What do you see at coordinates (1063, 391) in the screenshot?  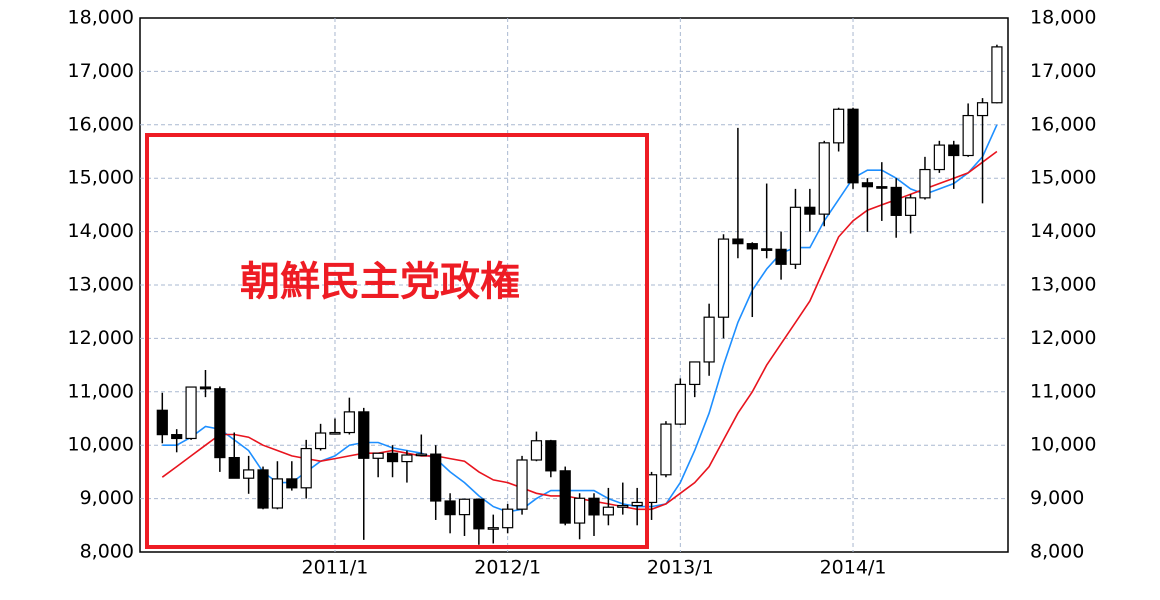 I see `y2-tick-label: 11,000` at bounding box center [1063, 391].